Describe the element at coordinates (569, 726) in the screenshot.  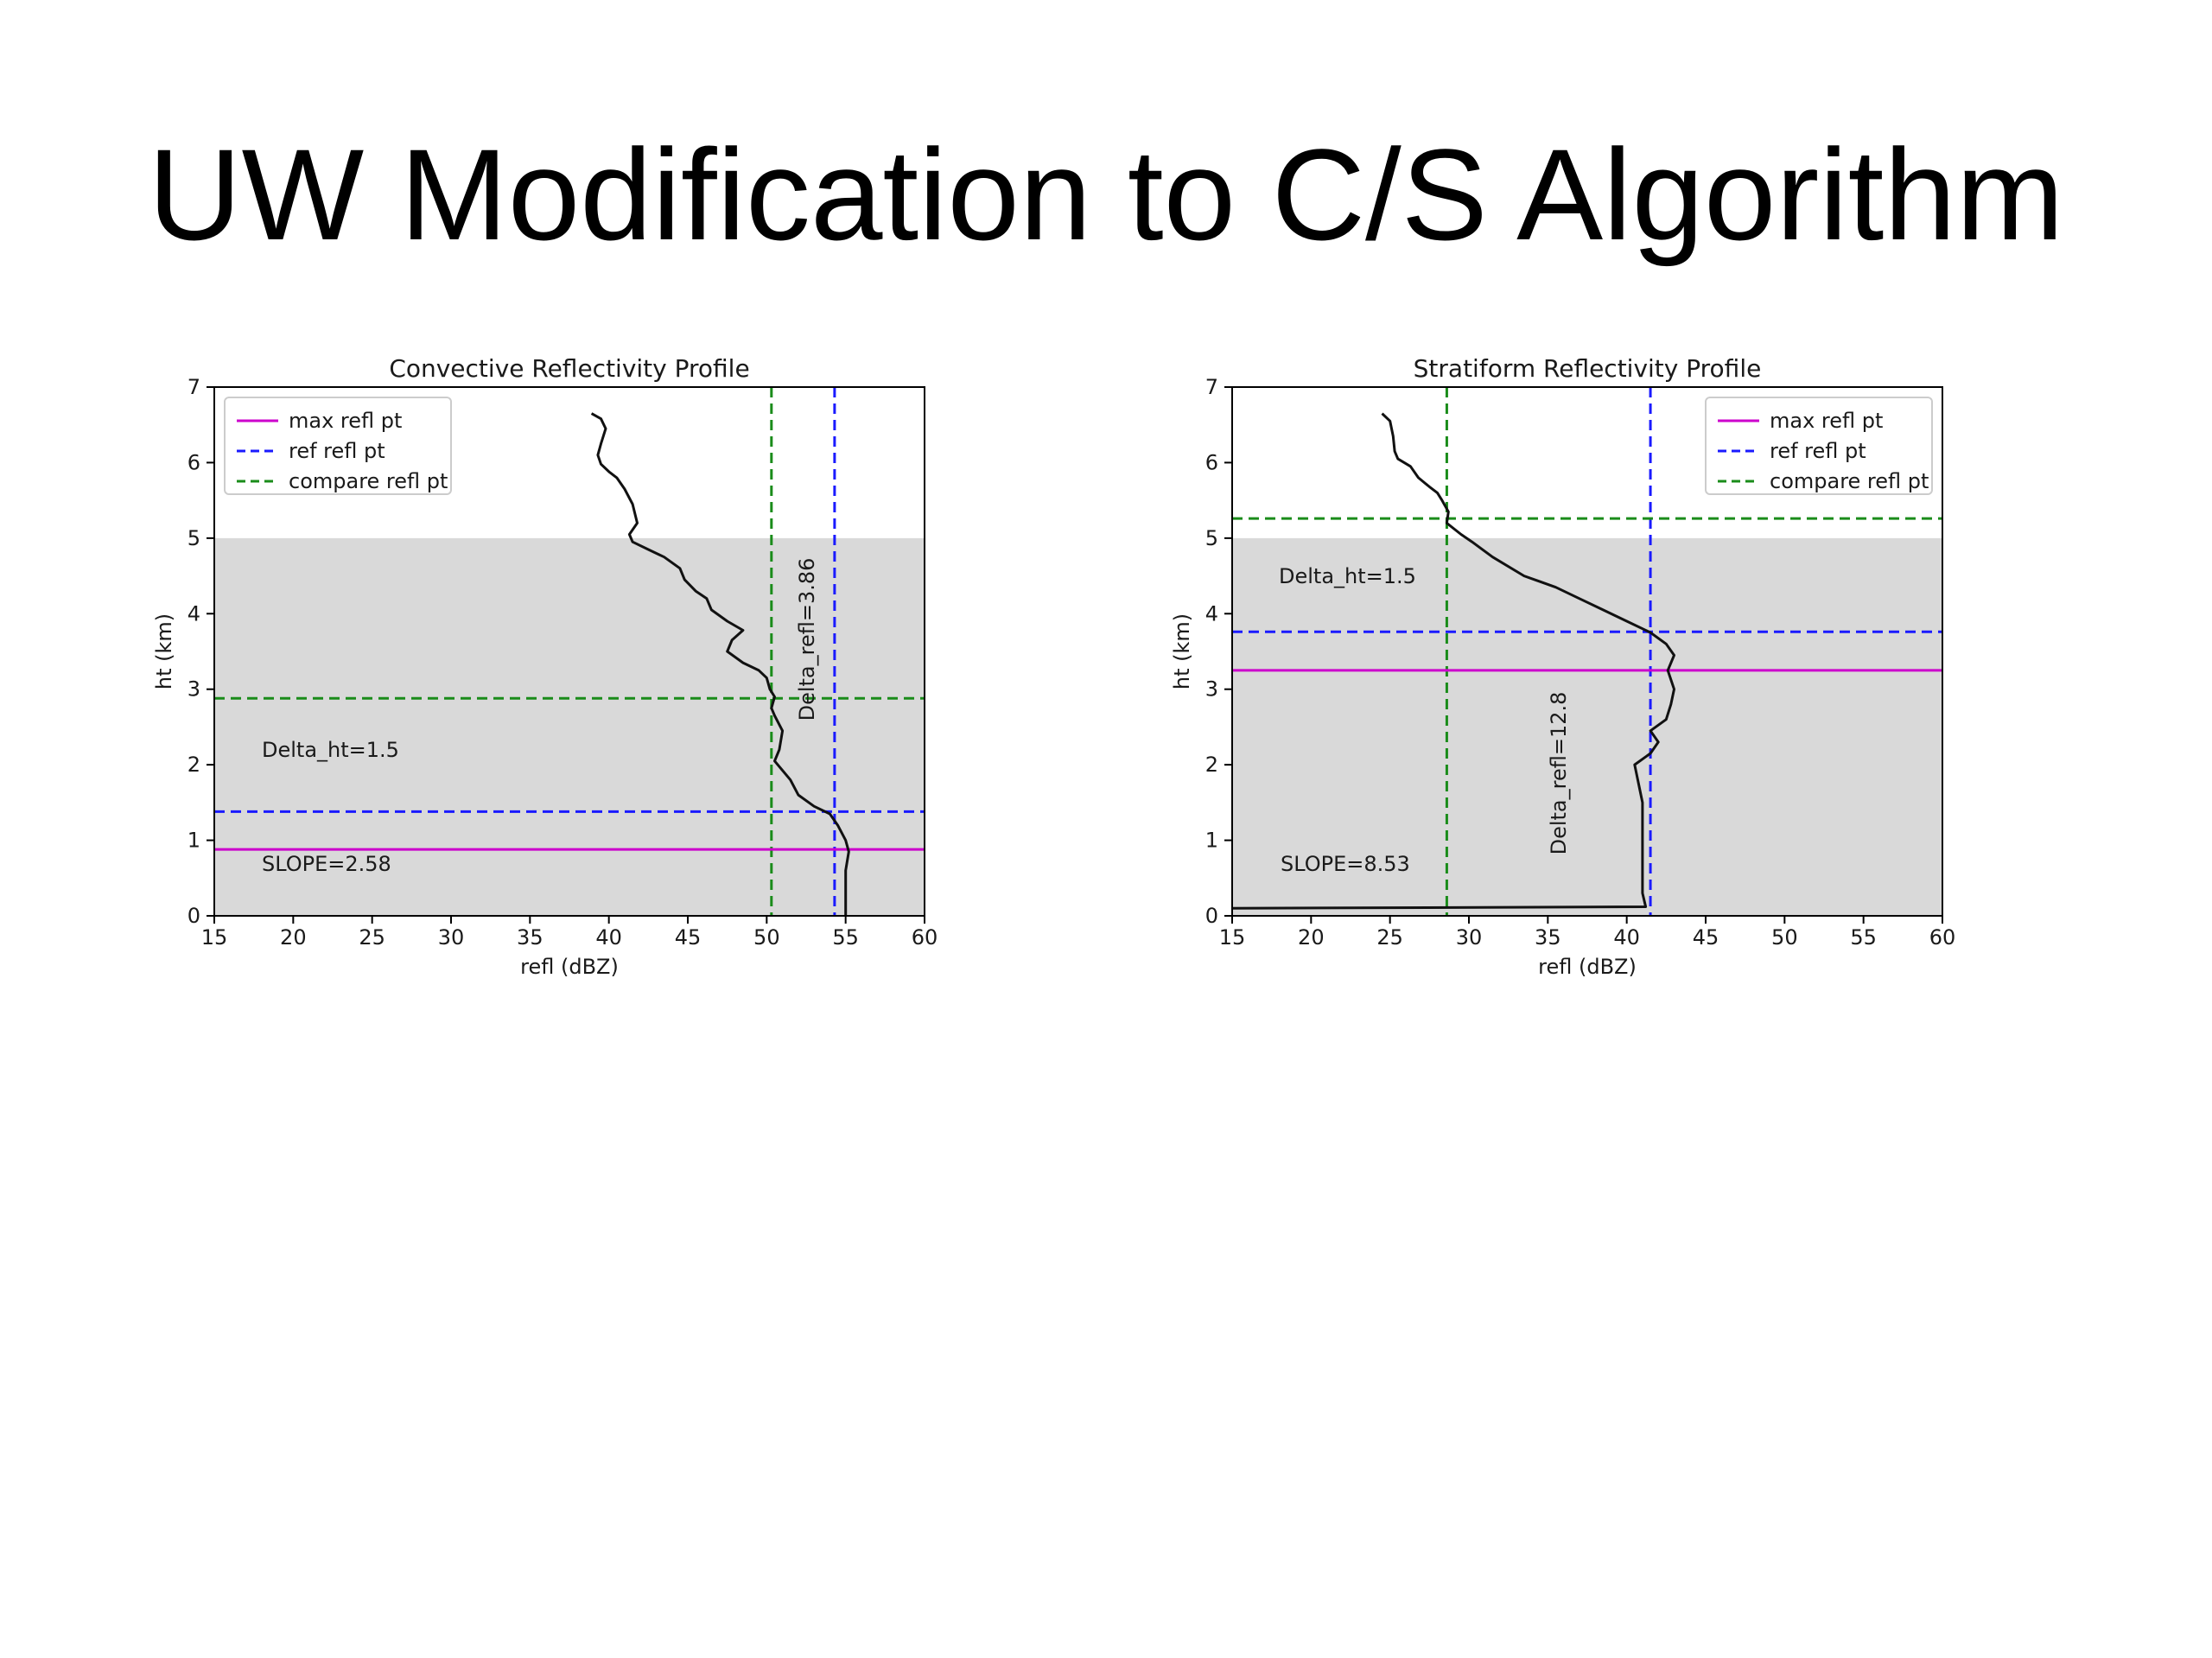
I see `shaded-band` at that location.